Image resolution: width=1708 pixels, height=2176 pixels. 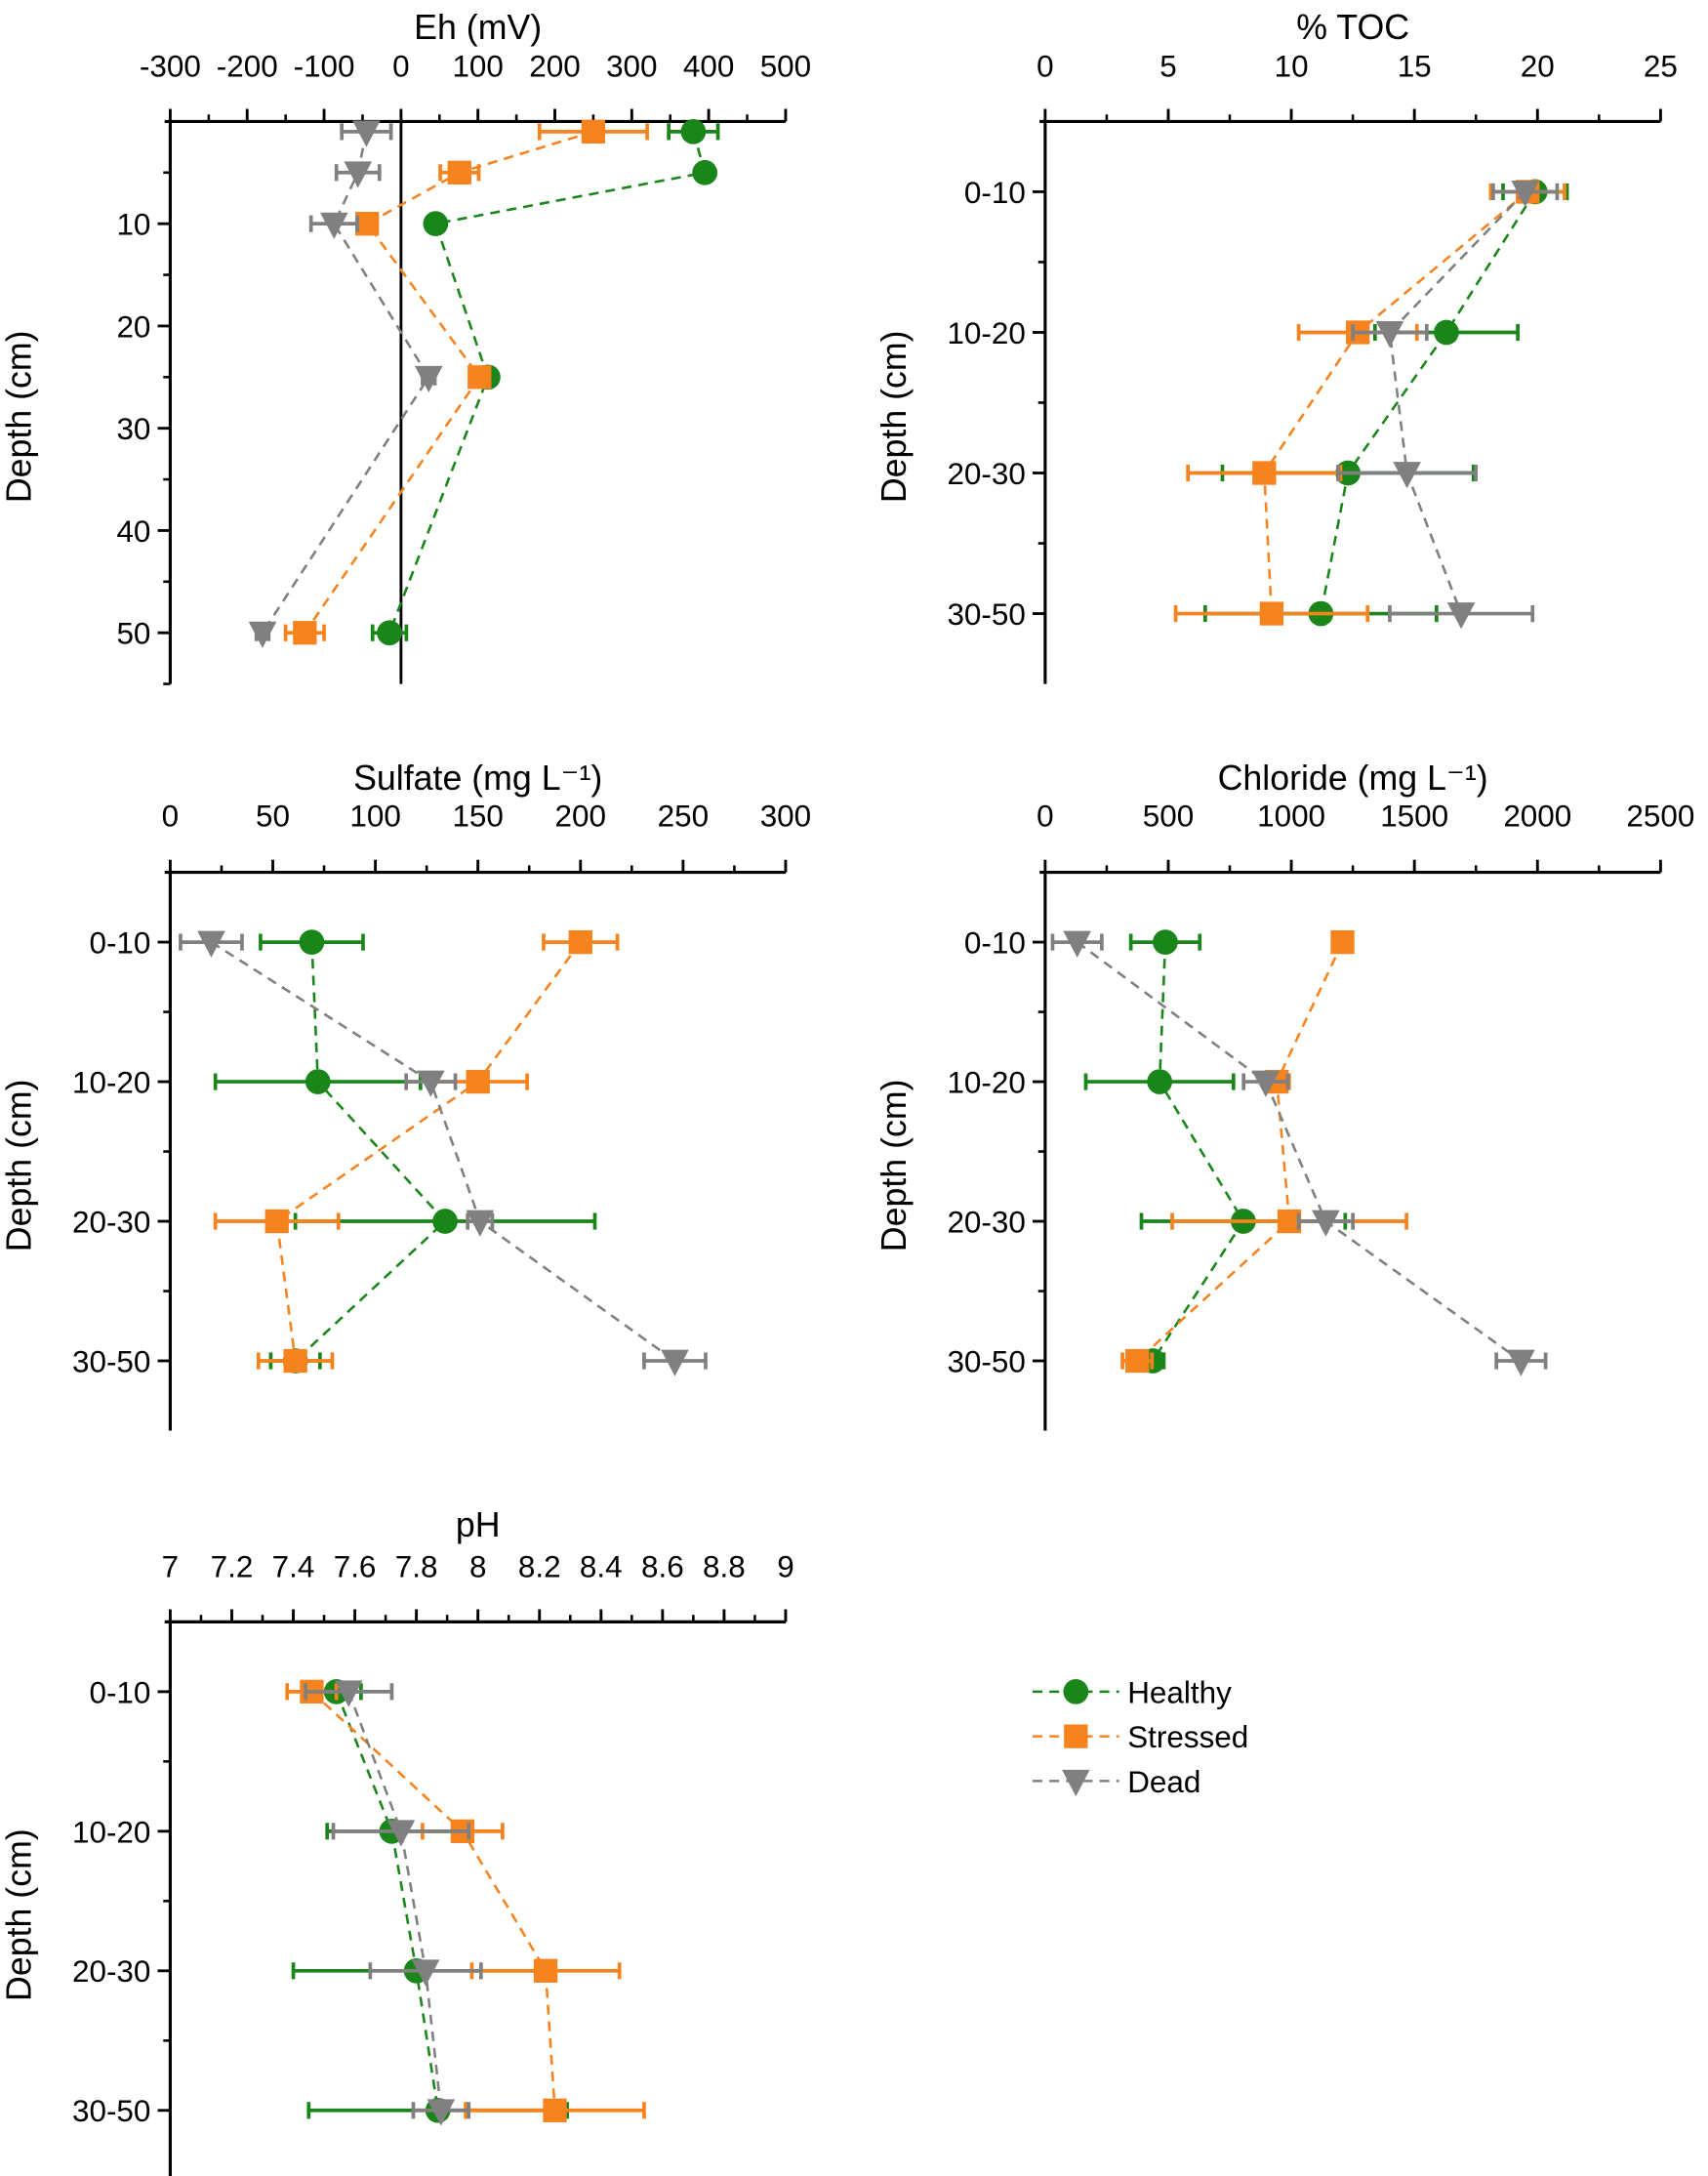 What do you see at coordinates (478, 28) in the screenshot?
I see `panel-title: Eh (mV)` at bounding box center [478, 28].